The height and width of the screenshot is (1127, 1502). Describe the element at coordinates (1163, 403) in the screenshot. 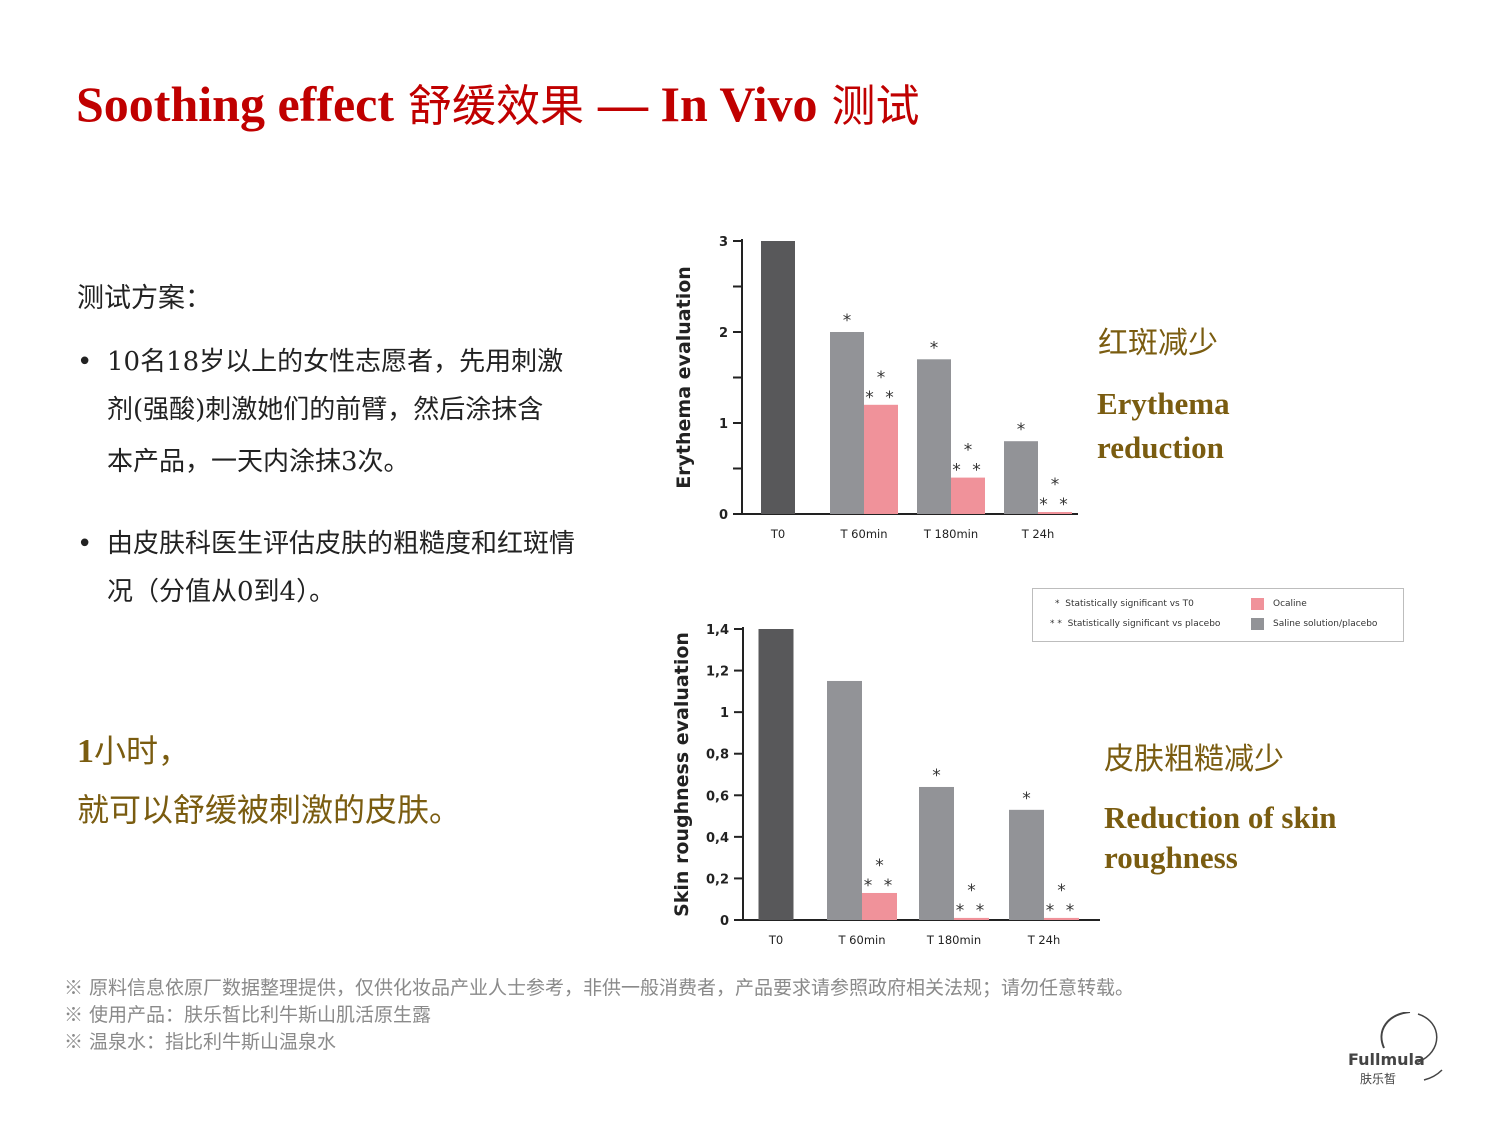

I see `erythema-label-en-1: Erythema` at that location.